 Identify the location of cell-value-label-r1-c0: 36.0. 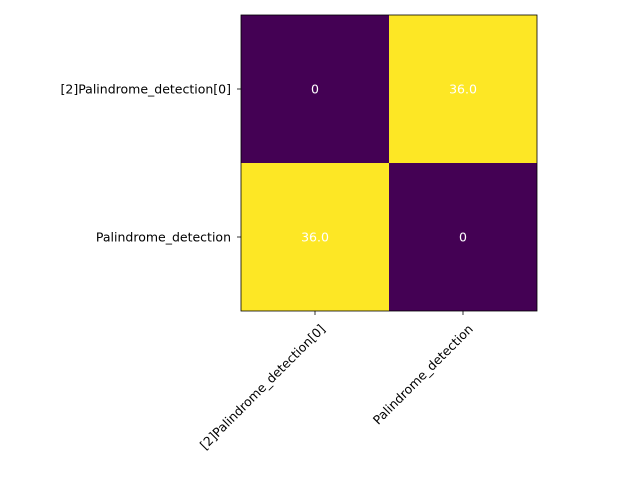
(315, 237).